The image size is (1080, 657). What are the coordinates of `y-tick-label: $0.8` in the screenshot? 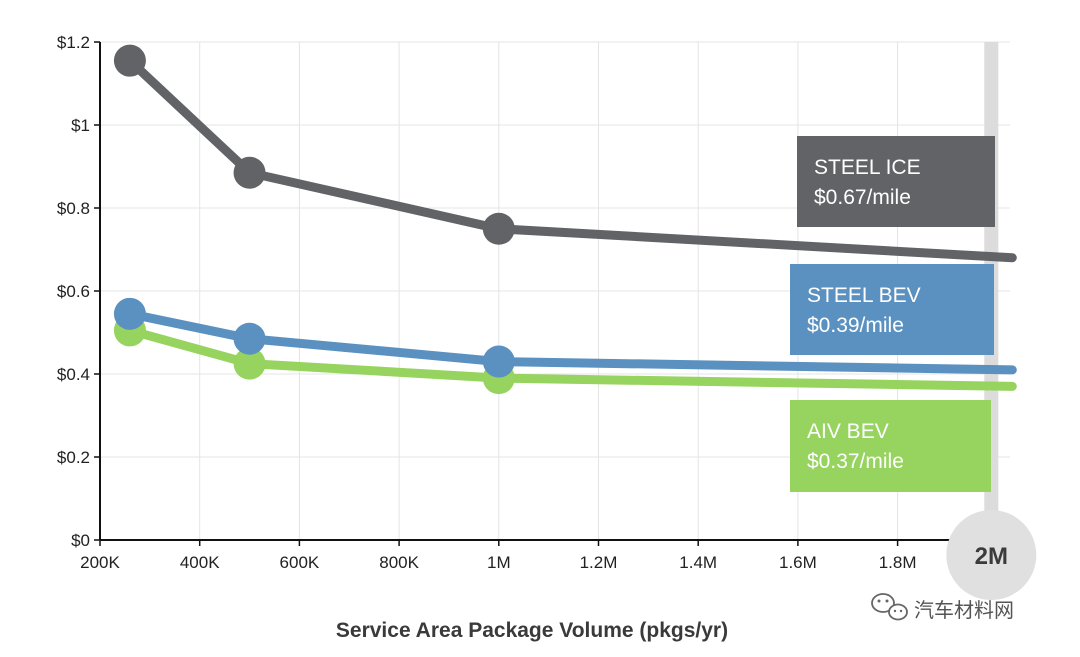 It's located at (73, 208).